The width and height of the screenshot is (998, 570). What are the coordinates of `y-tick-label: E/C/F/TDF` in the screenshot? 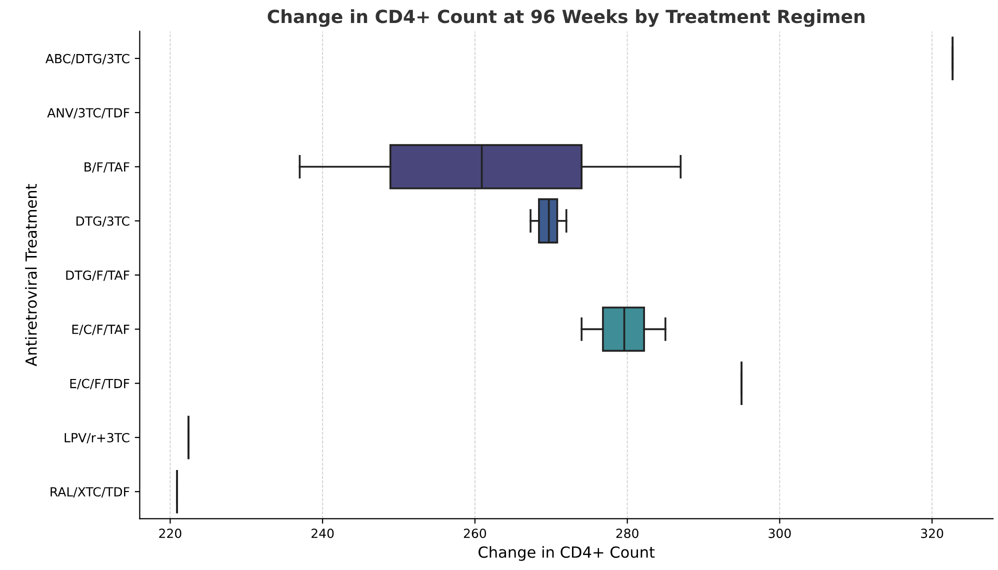 It's located at (100, 384).